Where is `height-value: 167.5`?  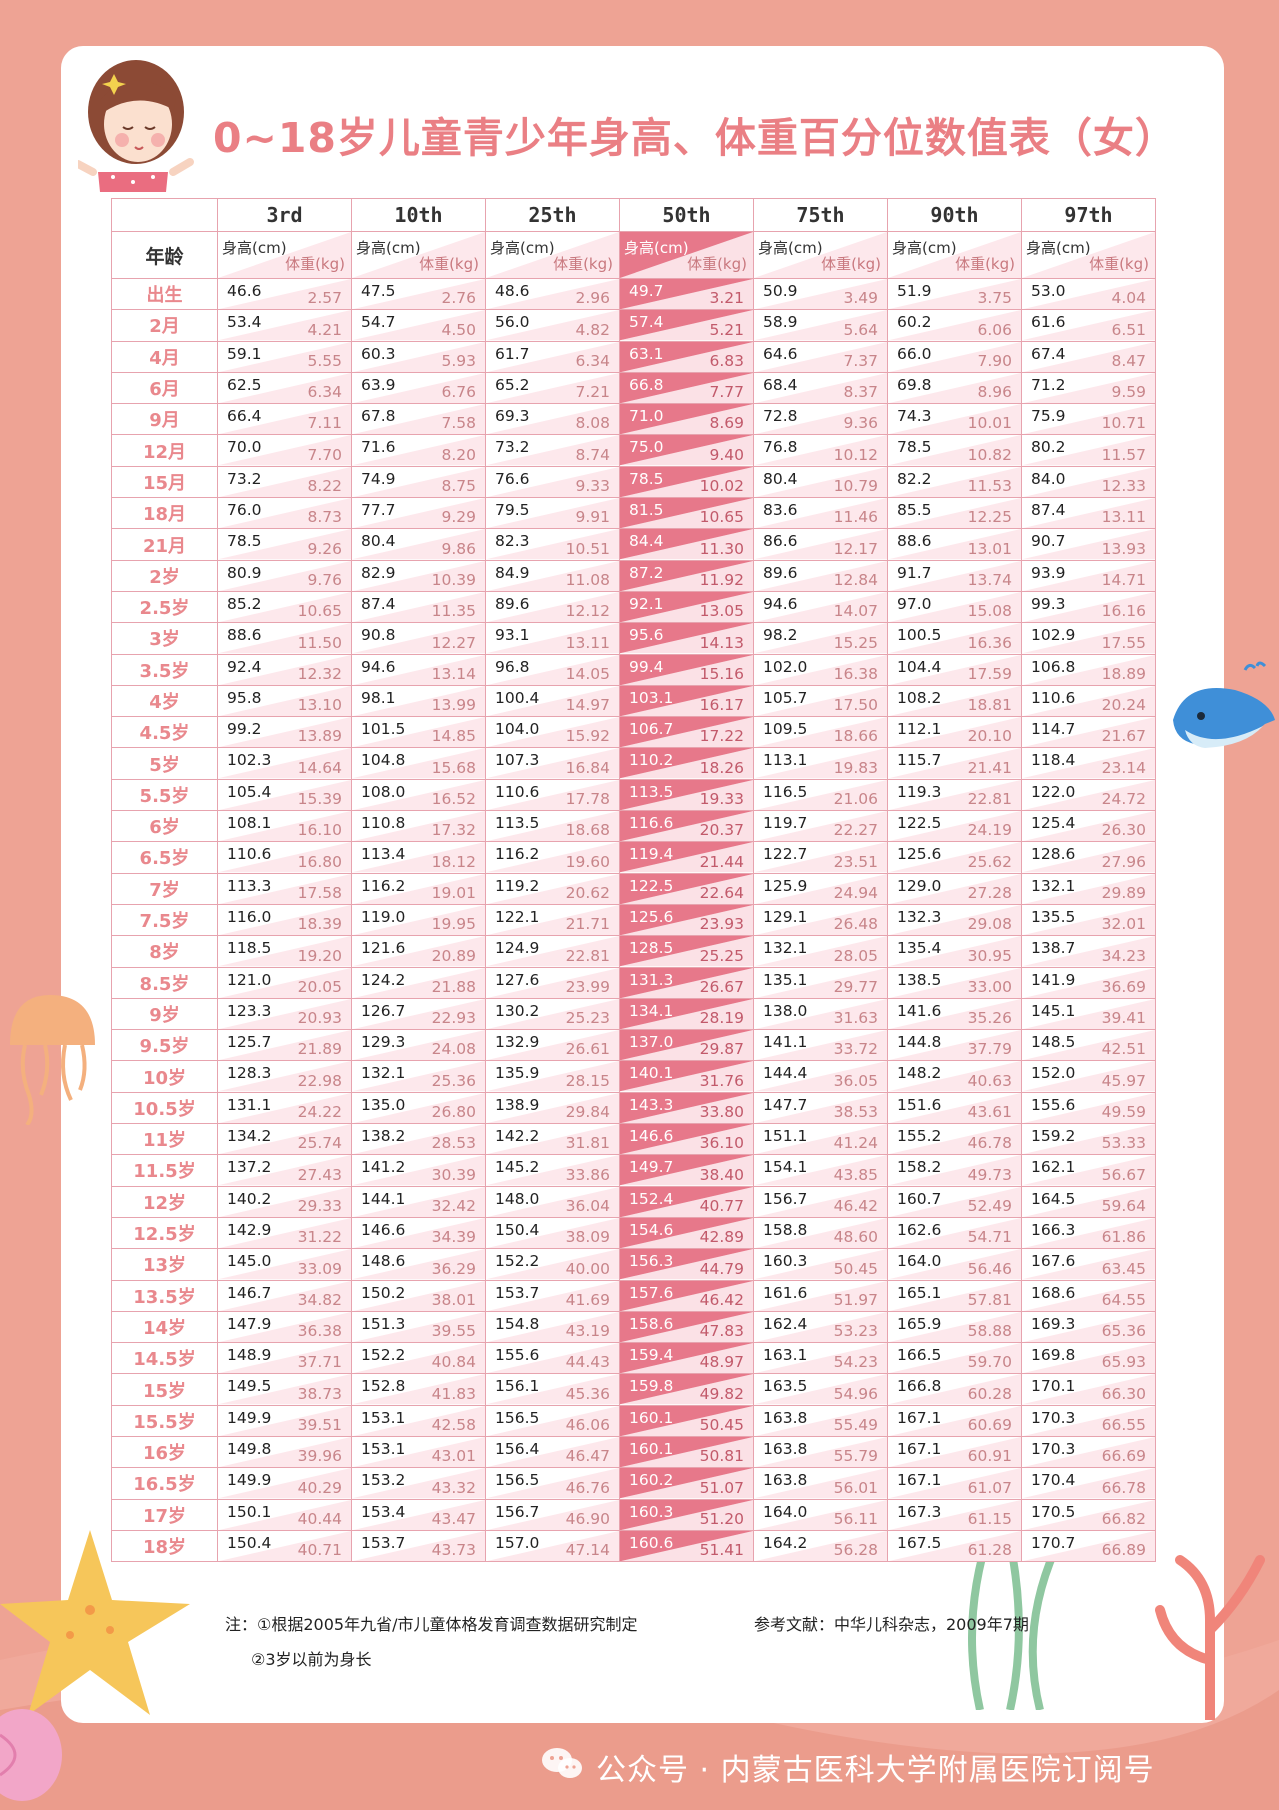 height-value: 167.5 is located at coordinates (919, 1542).